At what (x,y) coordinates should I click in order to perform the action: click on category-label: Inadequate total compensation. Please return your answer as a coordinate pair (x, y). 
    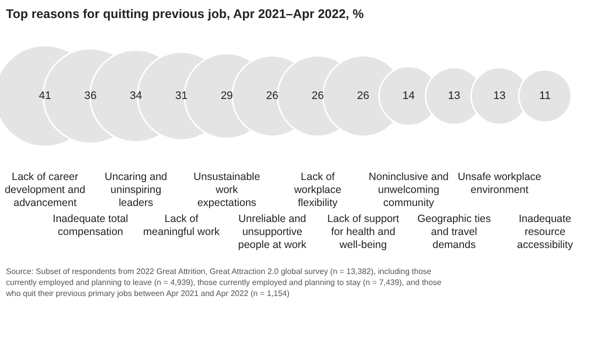
    Looking at the image, I should click on (90, 225).